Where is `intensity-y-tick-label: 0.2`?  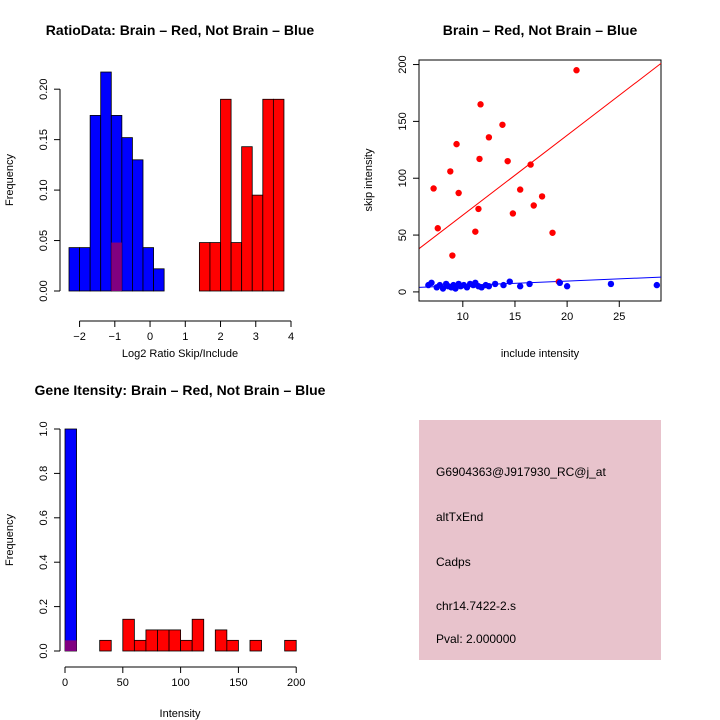 intensity-y-tick-label: 0.2 is located at coordinates (44, 606).